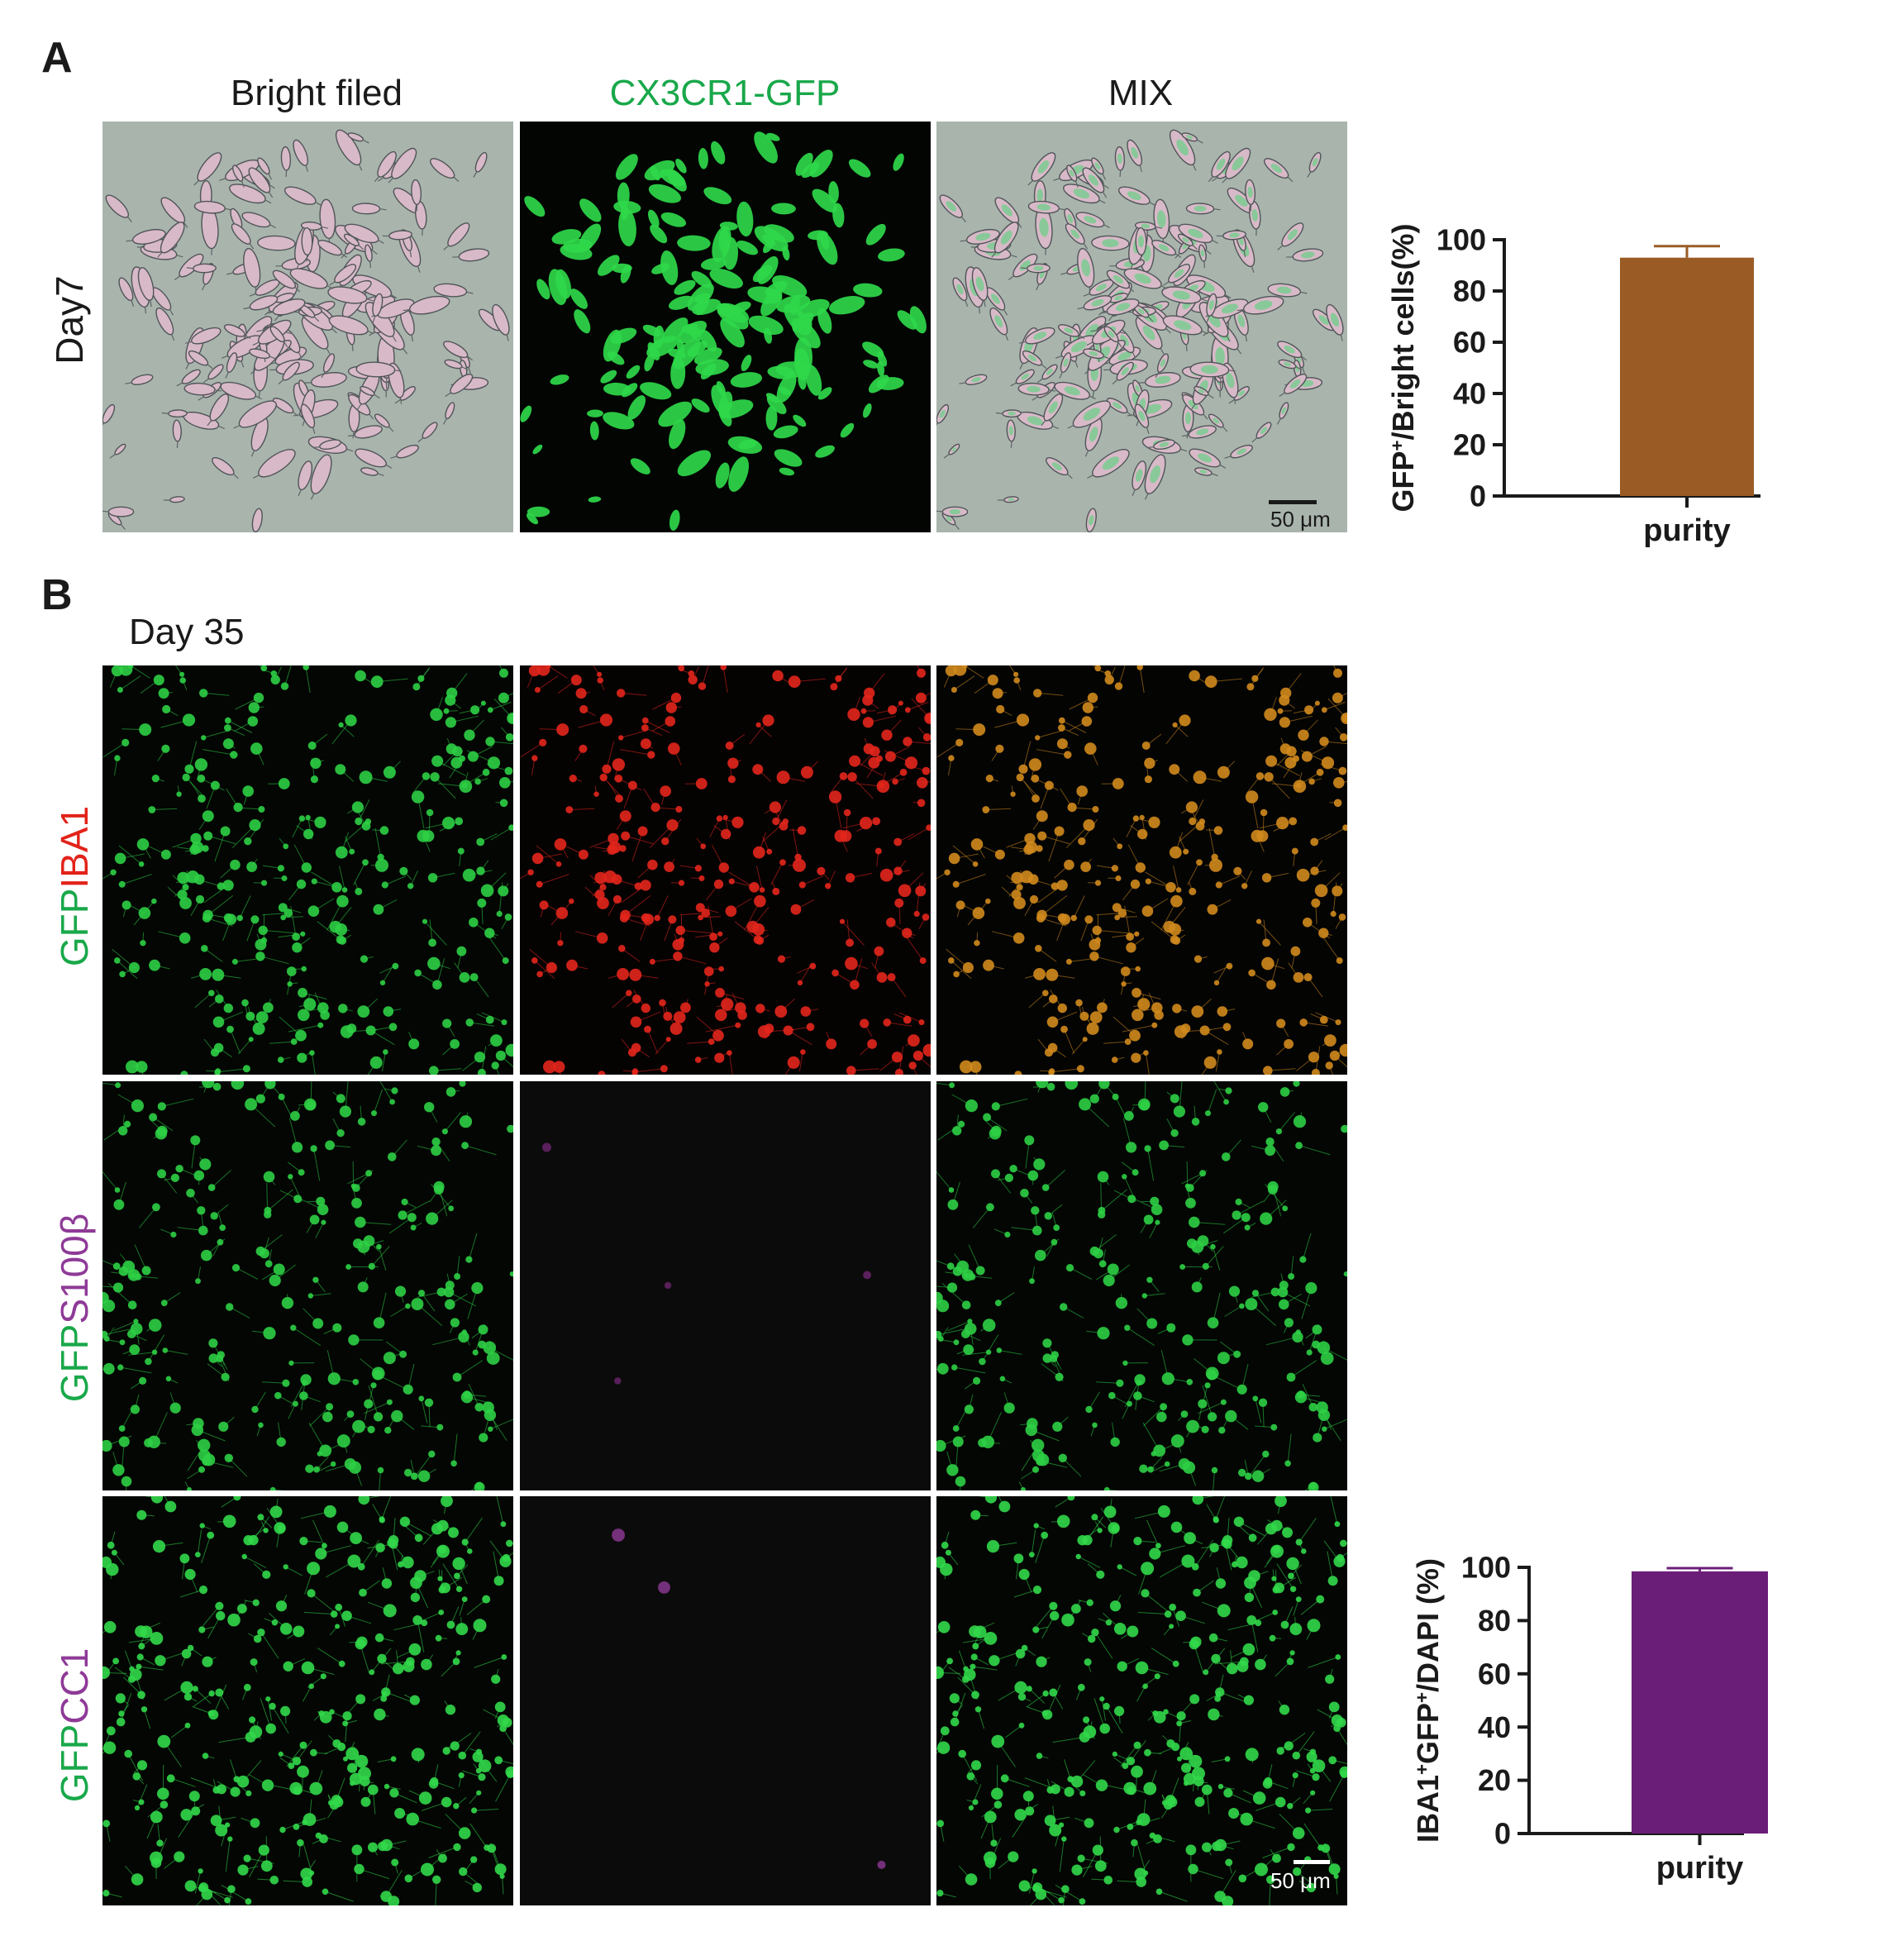  Describe the element at coordinates (74, 1268) in the screenshot. I see `row-label-marker: S100β` at that location.